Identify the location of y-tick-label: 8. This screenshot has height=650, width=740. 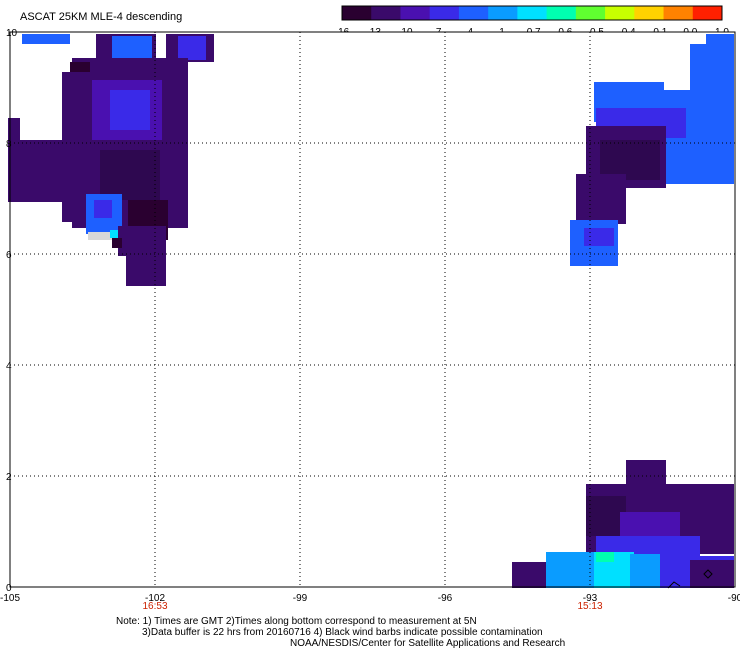
(9, 144).